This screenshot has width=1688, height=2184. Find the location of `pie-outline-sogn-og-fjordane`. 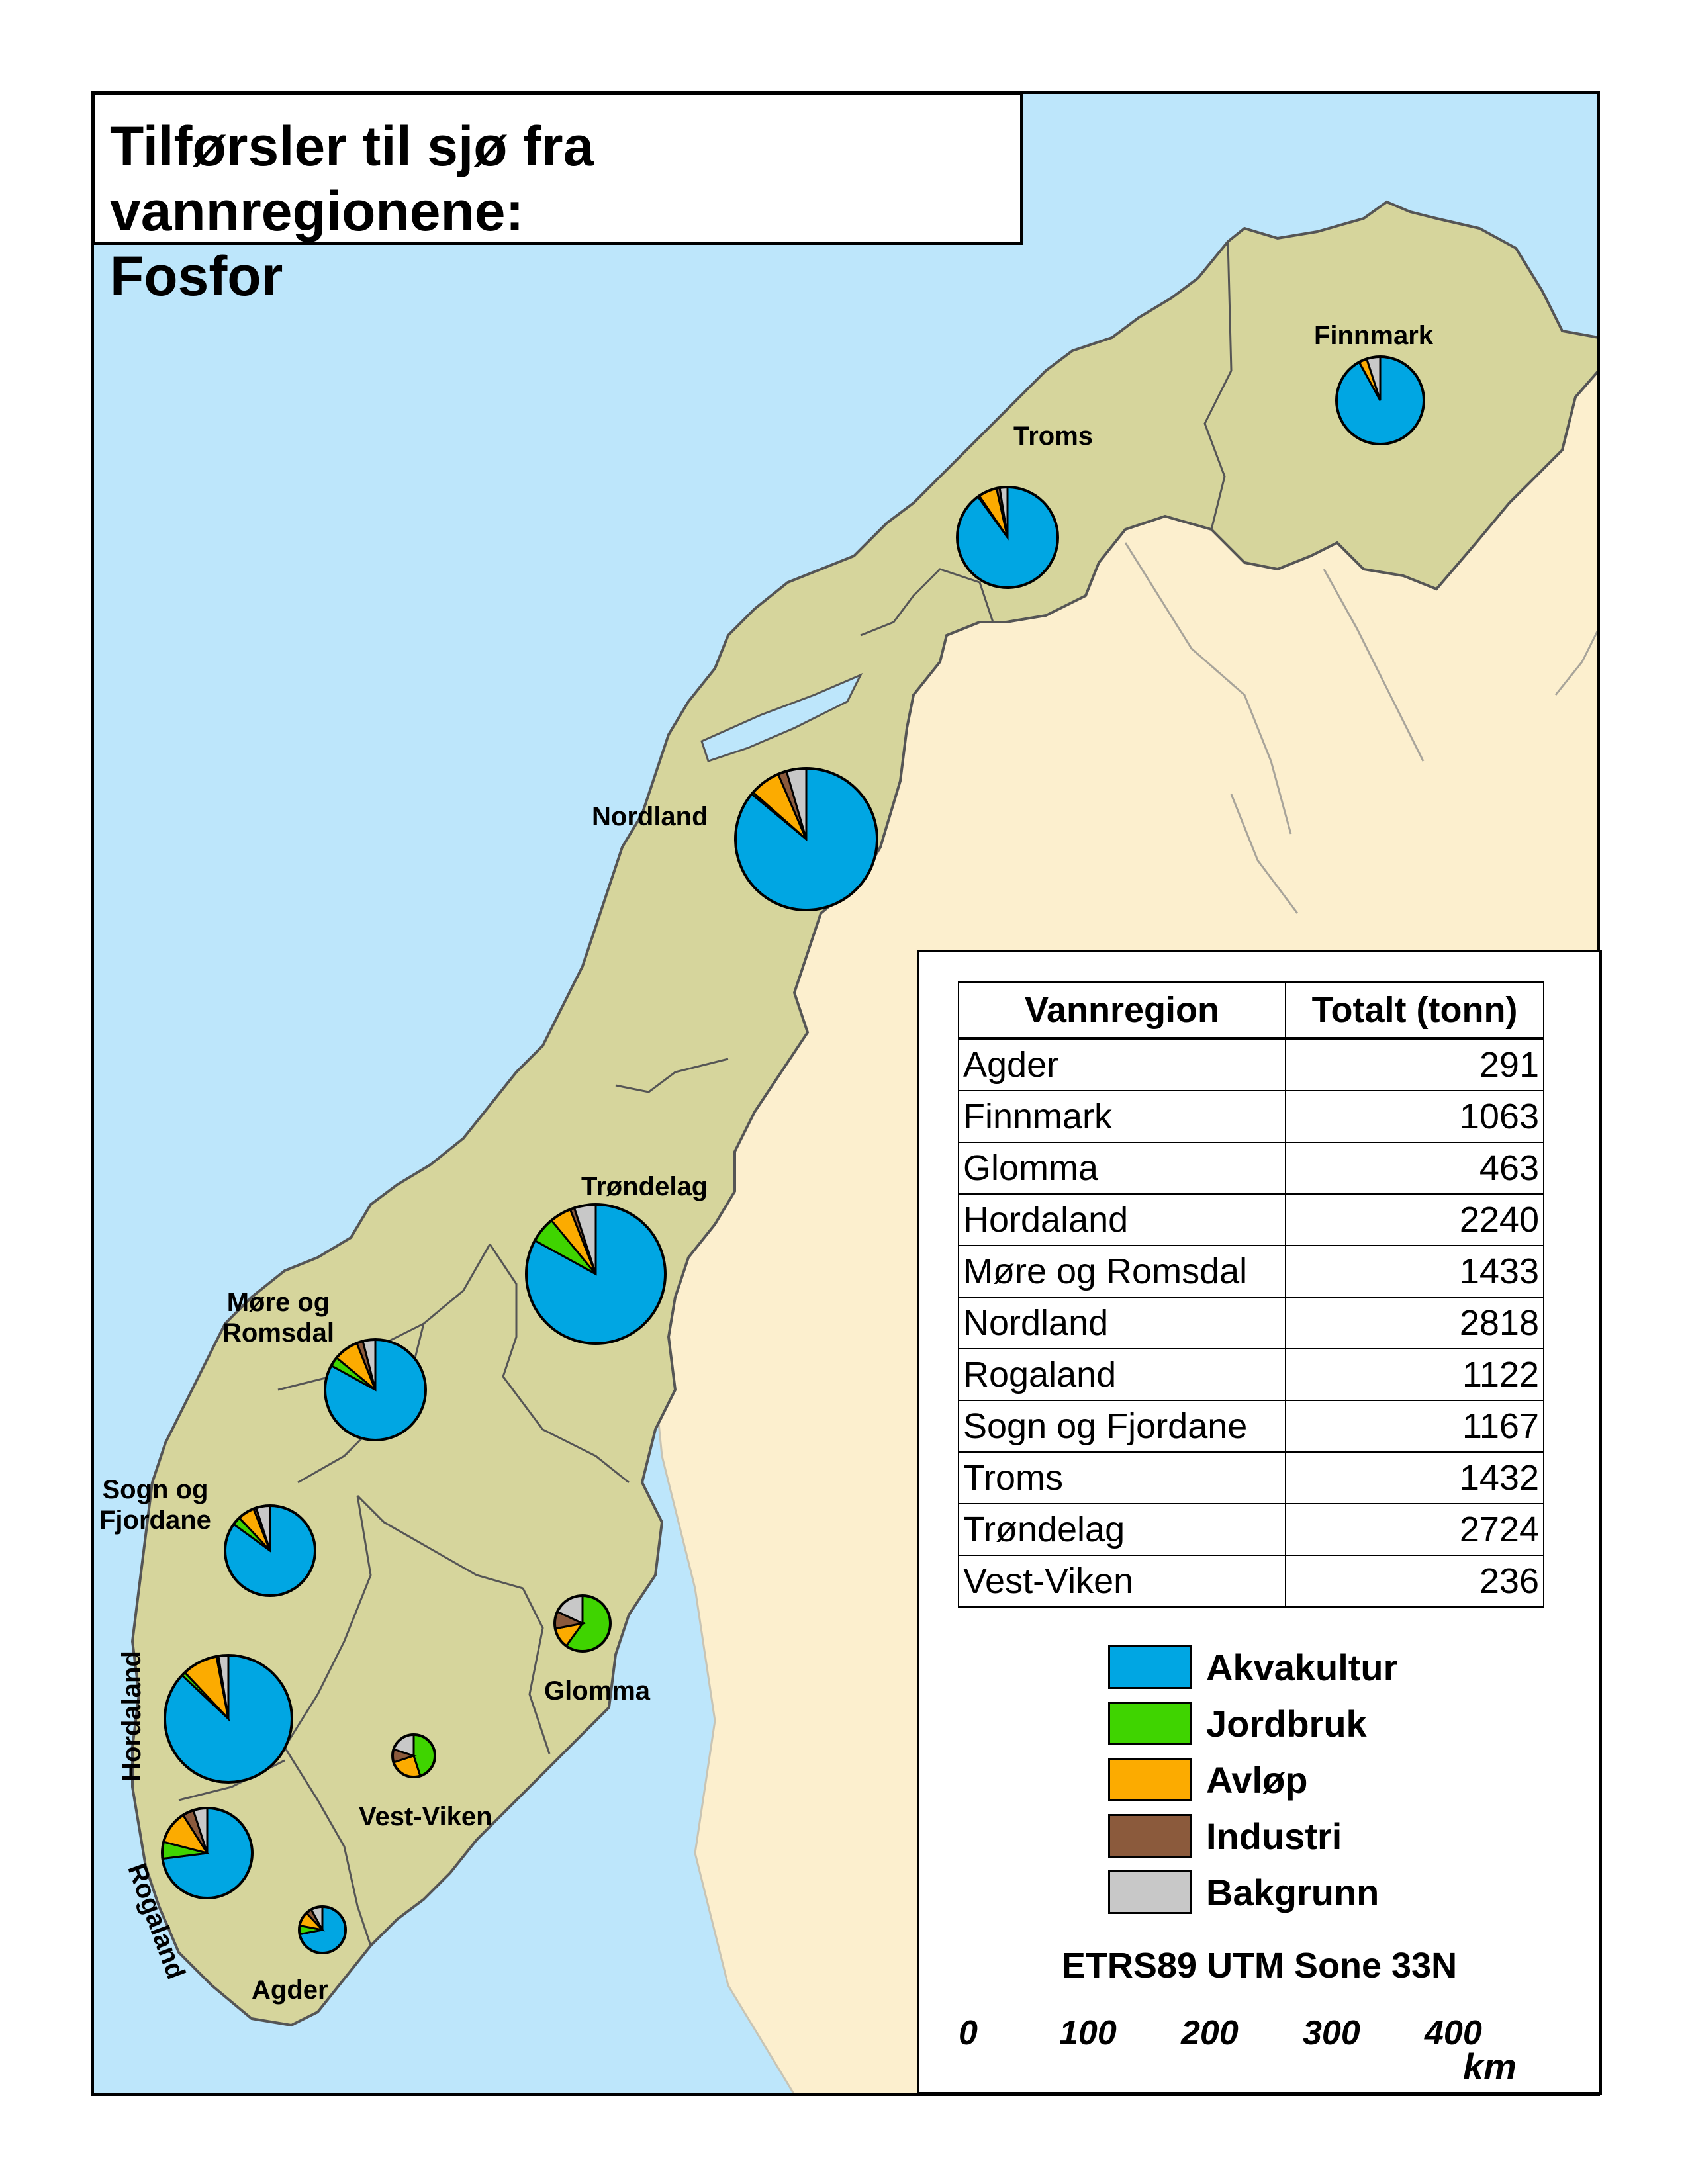

pie-outline-sogn-og-fjordane is located at coordinates (270, 1550).